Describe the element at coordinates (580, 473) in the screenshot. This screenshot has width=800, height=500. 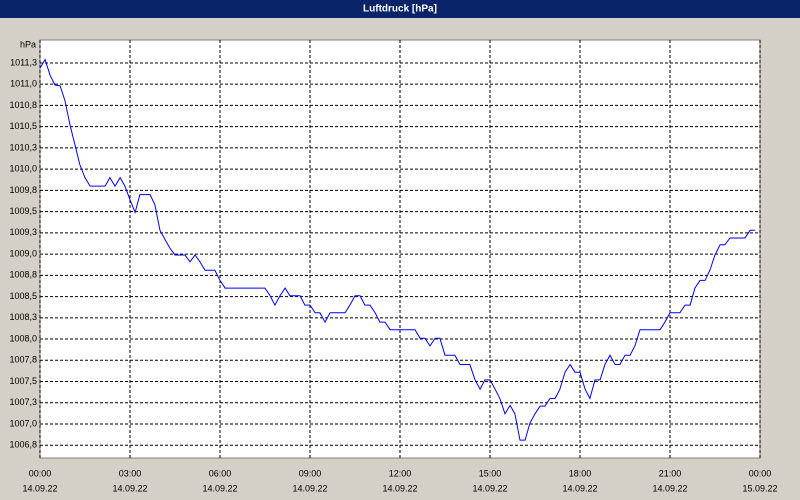
I see `x-tick-label: 18:00` at that location.